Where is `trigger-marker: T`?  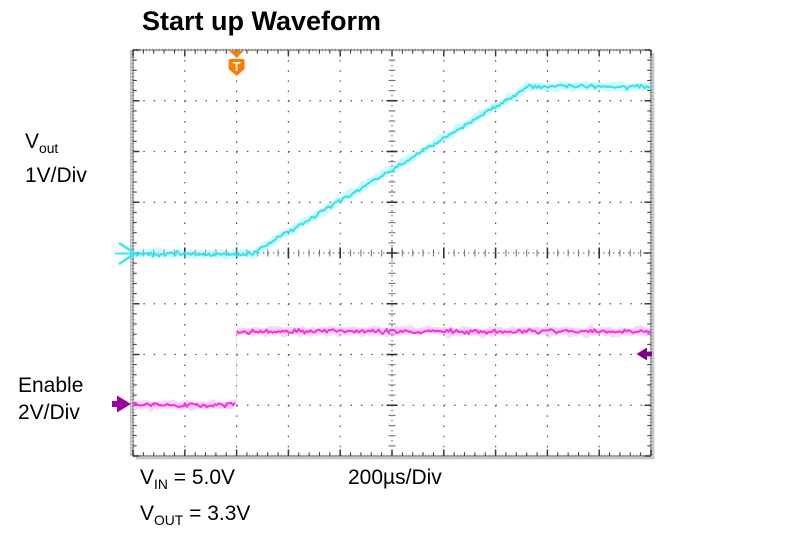
trigger-marker: T is located at coordinates (236, 63).